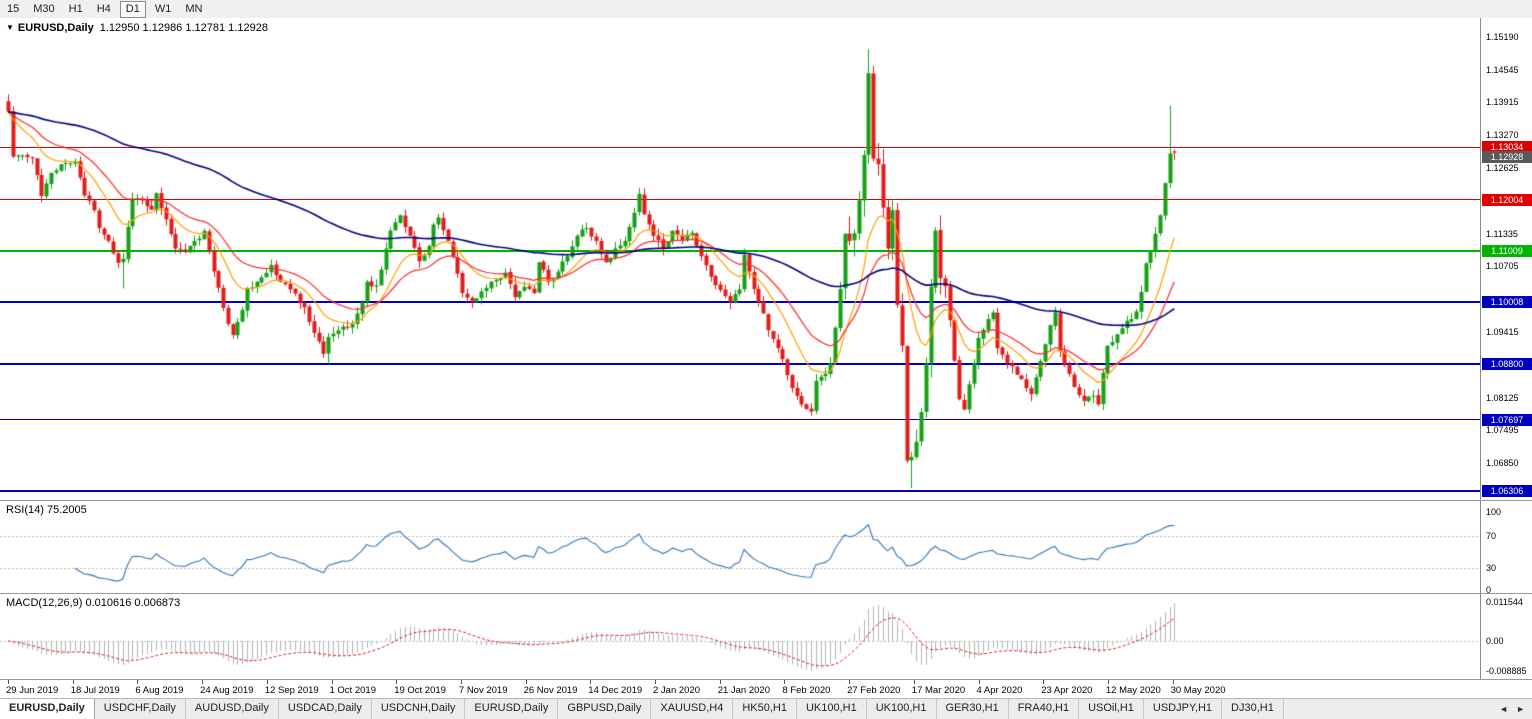 This screenshot has height=719, width=1532. What do you see at coordinates (1507, 301) in the screenshot?
I see `support-line-110008-price-label: 1.10008` at bounding box center [1507, 301].